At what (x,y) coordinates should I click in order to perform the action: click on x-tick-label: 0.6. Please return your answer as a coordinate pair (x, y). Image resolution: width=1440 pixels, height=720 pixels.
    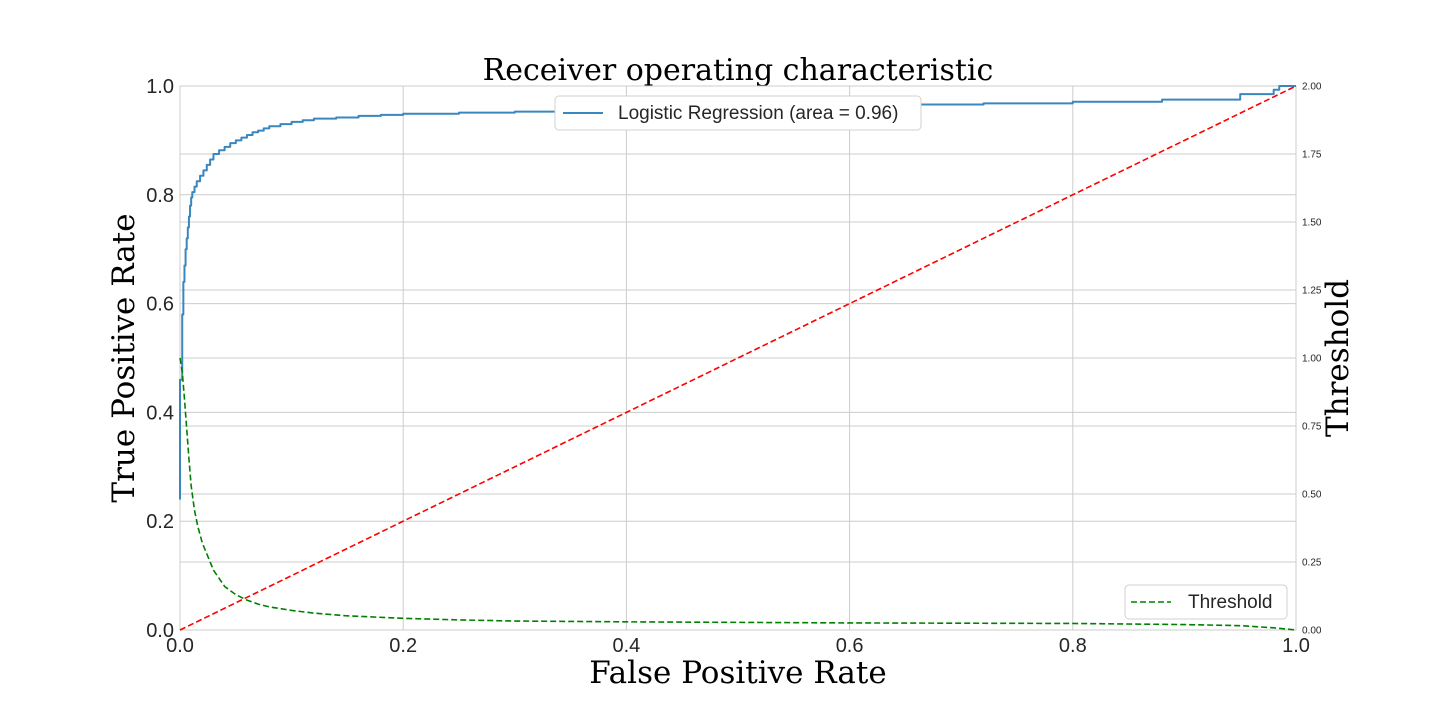
    Looking at the image, I should click on (850, 646).